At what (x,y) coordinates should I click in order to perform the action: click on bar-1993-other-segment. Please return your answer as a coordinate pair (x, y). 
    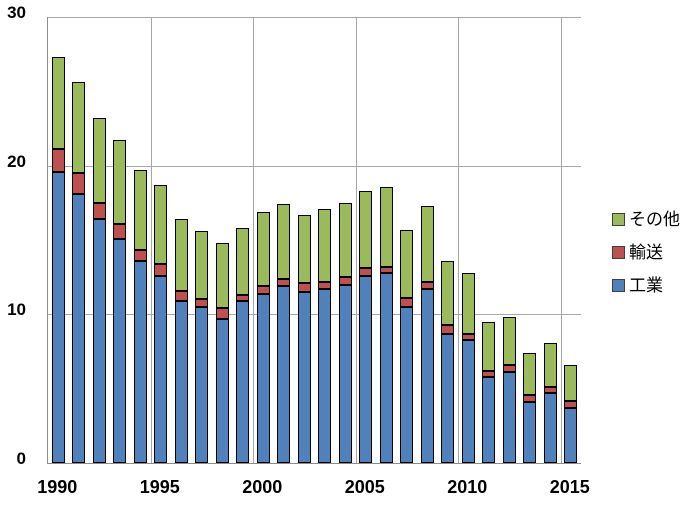
    Looking at the image, I should click on (120, 182).